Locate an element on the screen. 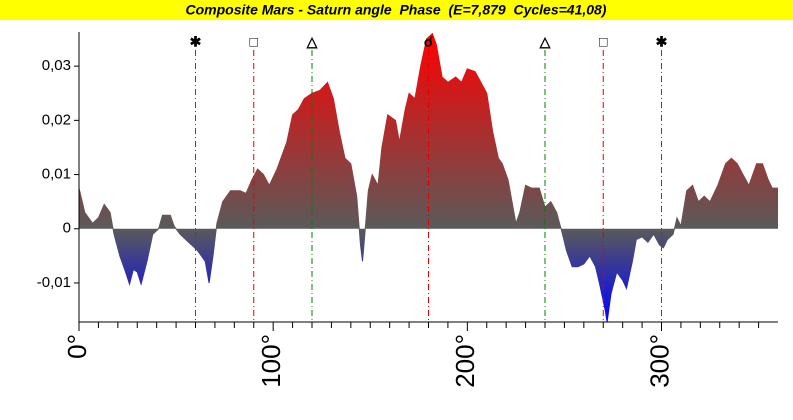 This screenshot has height=420, width=793. x-tick-label: 300° is located at coordinates (659, 361).